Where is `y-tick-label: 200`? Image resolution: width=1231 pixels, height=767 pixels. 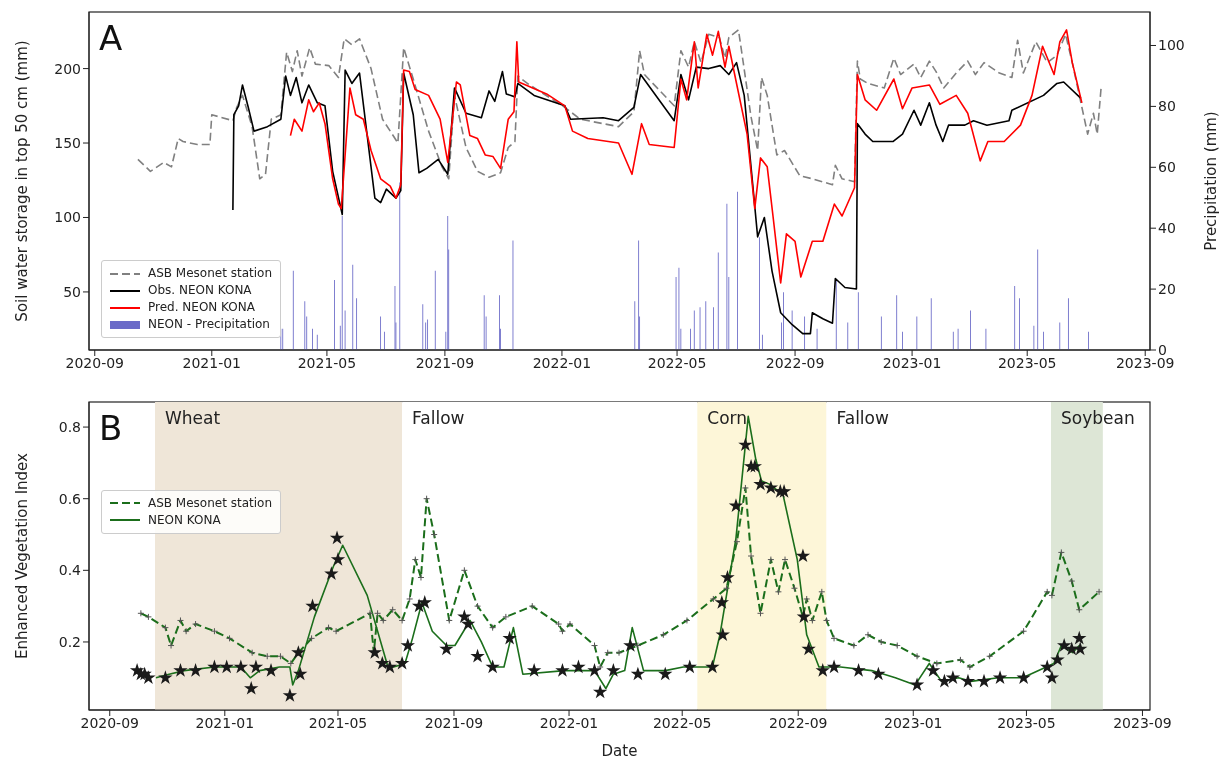 y-tick-label: 200 is located at coordinates (67, 68).